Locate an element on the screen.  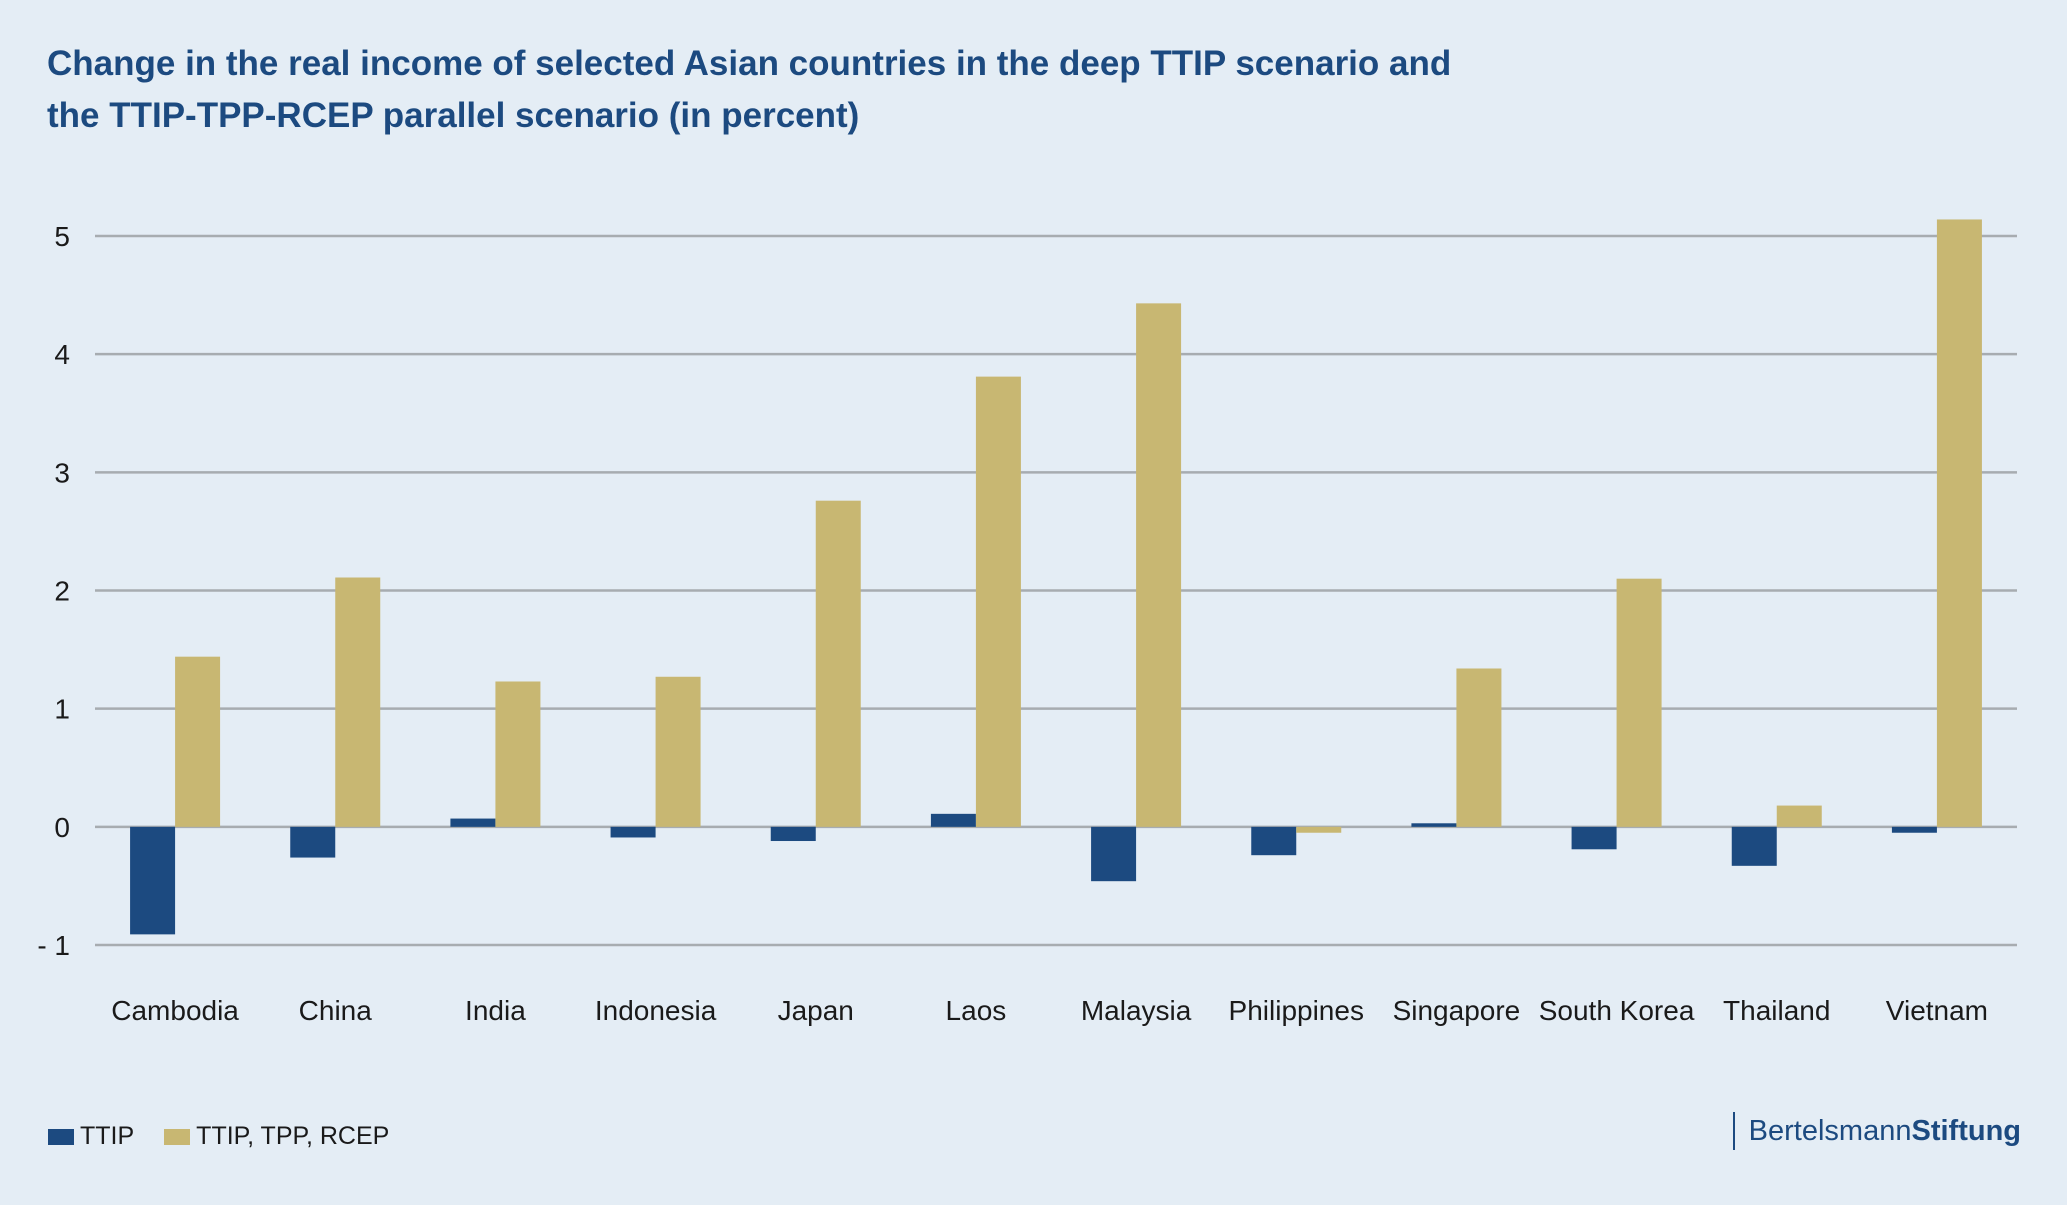
bar-singapore-ttip is located at coordinates (1434, 825).